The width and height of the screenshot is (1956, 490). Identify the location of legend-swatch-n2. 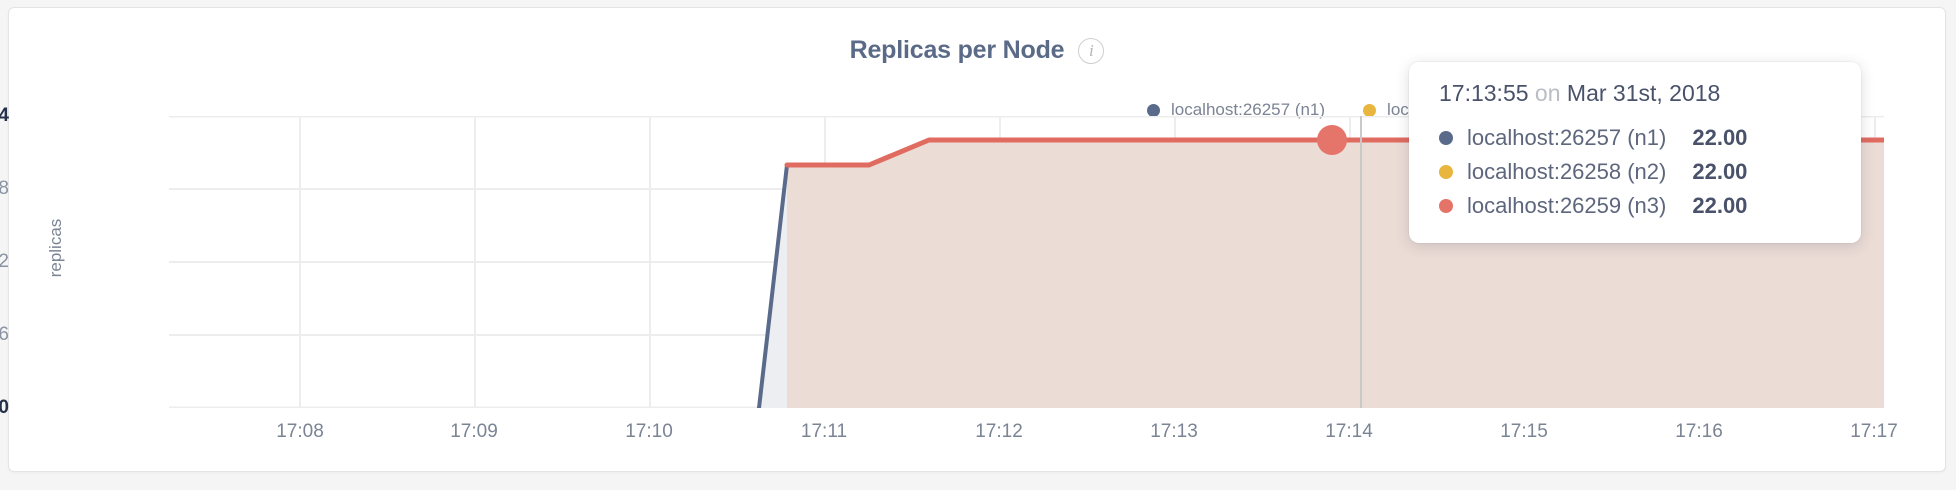
(1370, 110).